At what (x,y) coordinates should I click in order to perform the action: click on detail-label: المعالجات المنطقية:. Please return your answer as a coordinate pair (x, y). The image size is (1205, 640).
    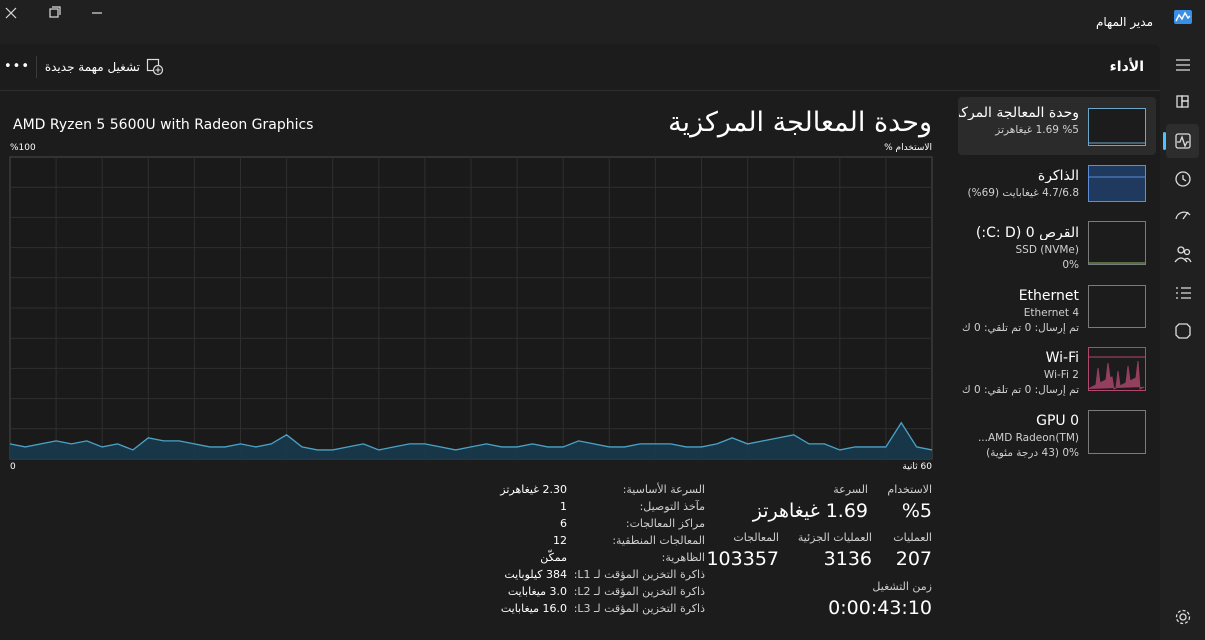
    Looking at the image, I should click on (658, 540).